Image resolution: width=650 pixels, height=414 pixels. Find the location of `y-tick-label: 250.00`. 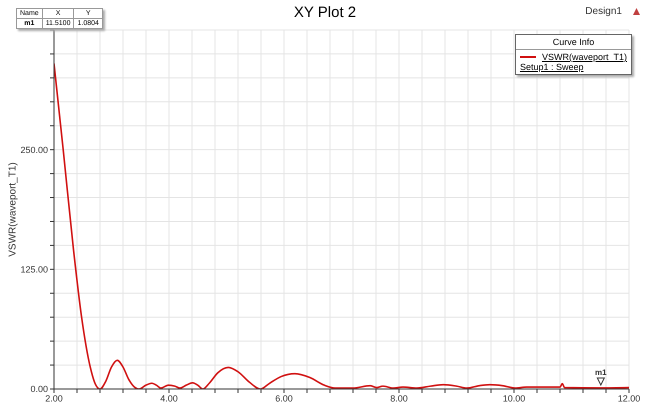

y-tick-label: 250.00 is located at coordinates (34, 149).